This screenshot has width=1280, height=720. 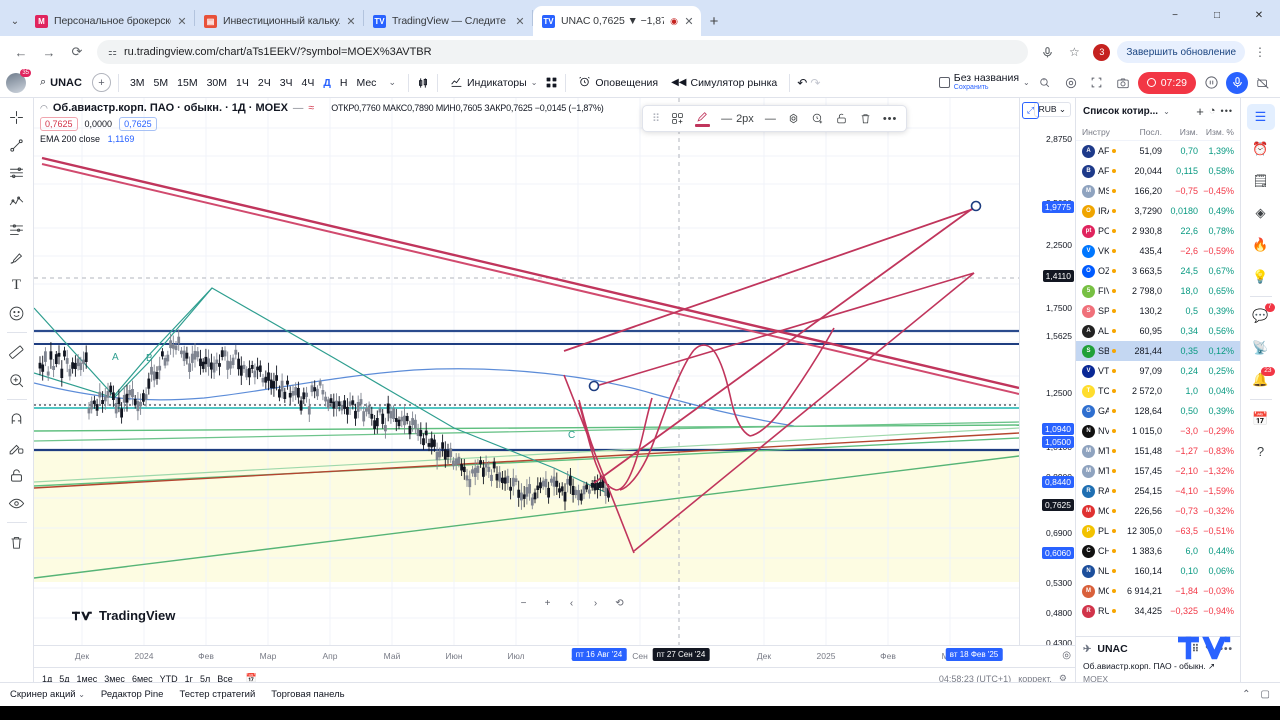 What do you see at coordinates (599, 654) in the screenshot?
I see `time-tag: пт 16 Авг '24` at bounding box center [599, 654].